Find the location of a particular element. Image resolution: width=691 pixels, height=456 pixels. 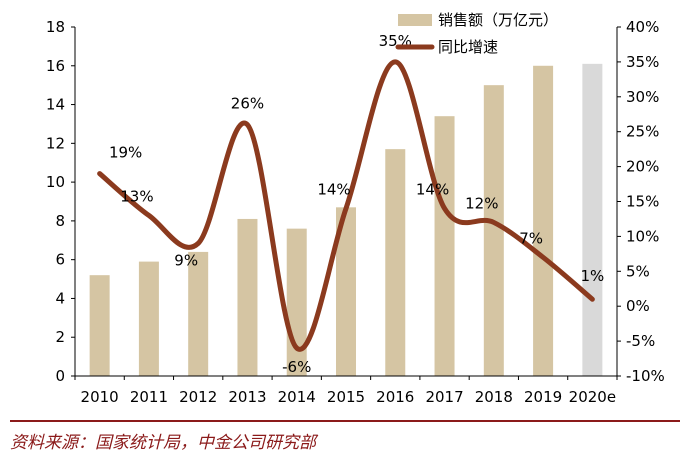

right-tick-label: 40% is located at coordinates (642, 27).